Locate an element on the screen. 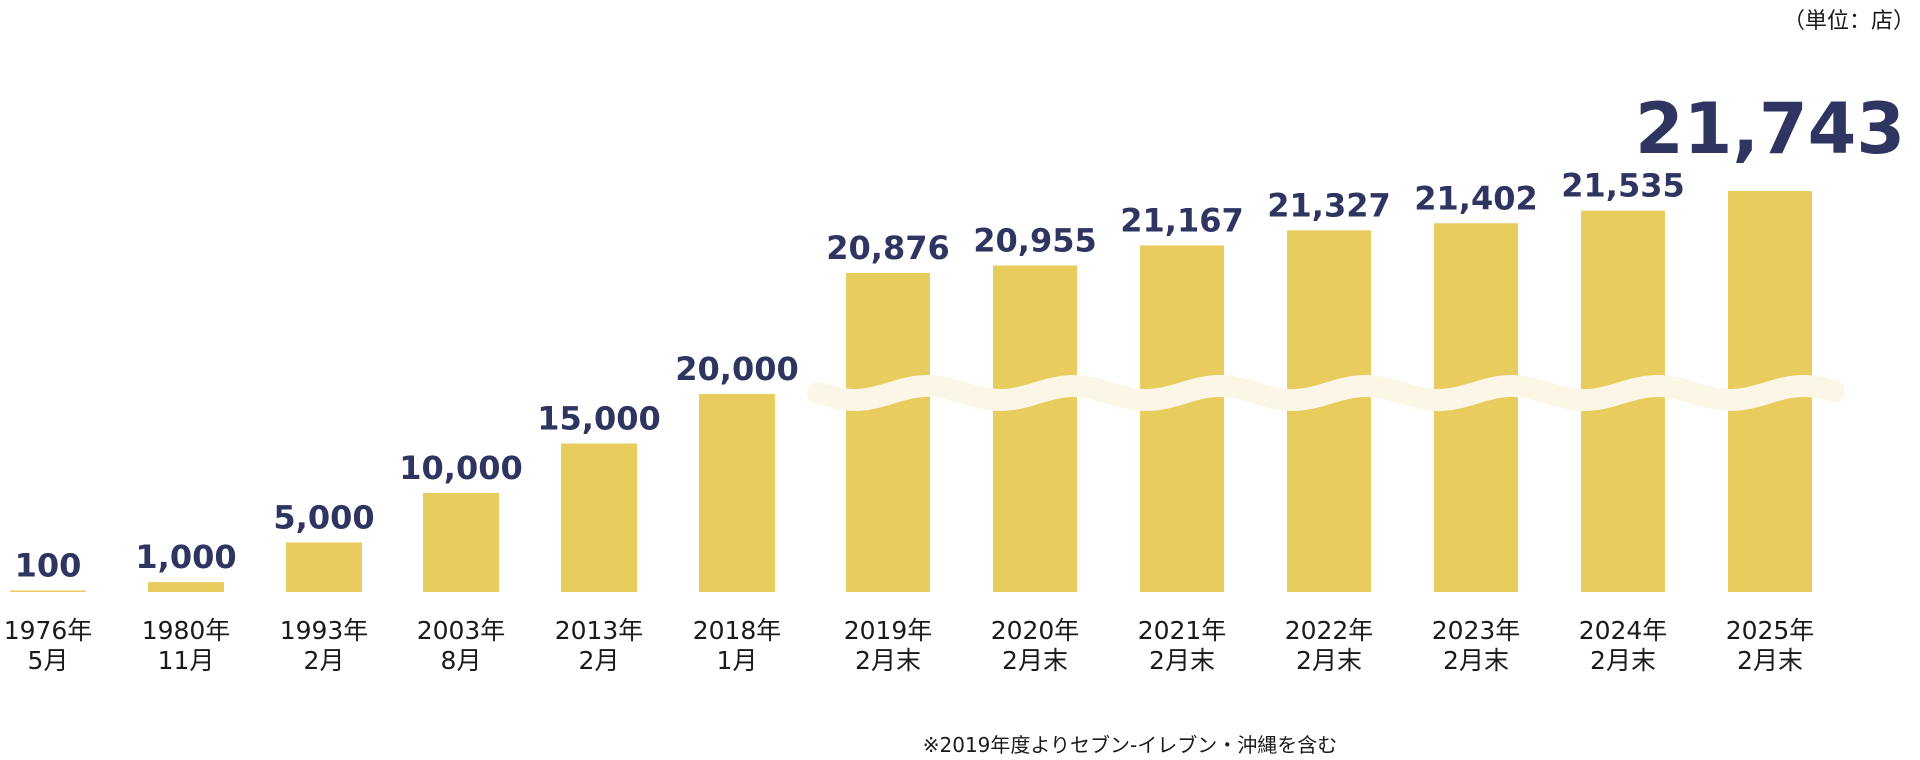 The image size is (1920, 760). category-label: 2025年 2月末 is located at coordinates (1770, 645).